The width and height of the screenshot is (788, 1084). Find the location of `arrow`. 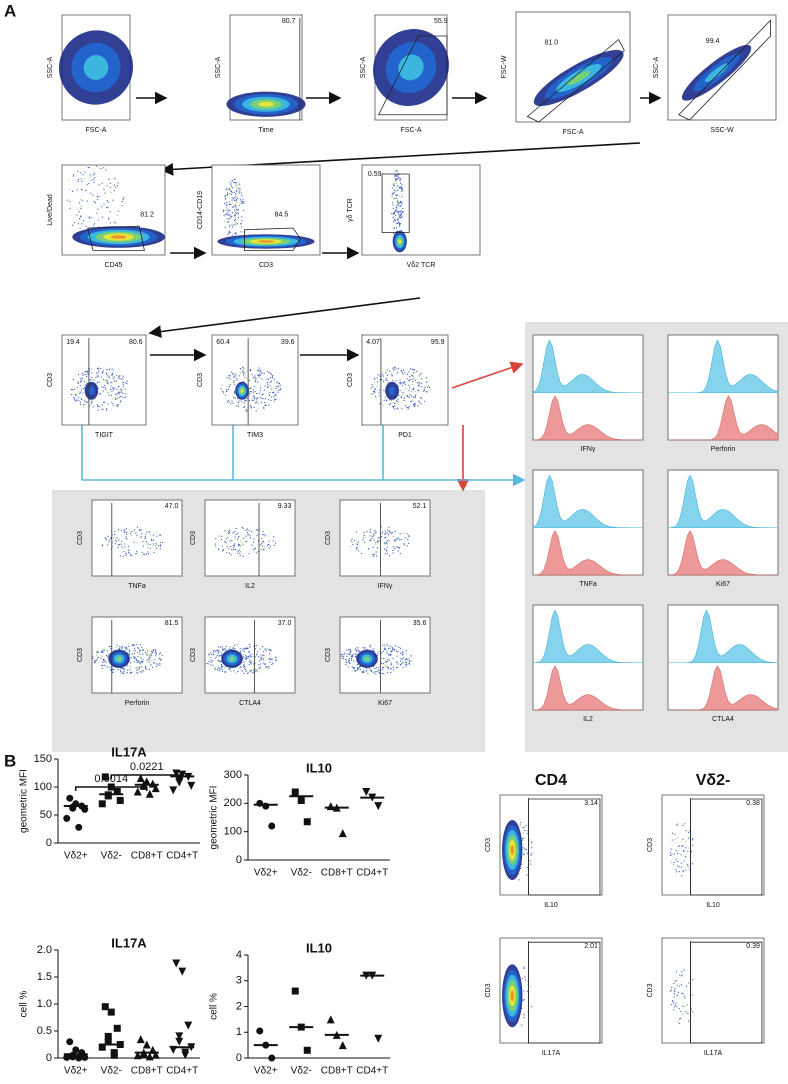

arrow is located at coordinates (284, 317).